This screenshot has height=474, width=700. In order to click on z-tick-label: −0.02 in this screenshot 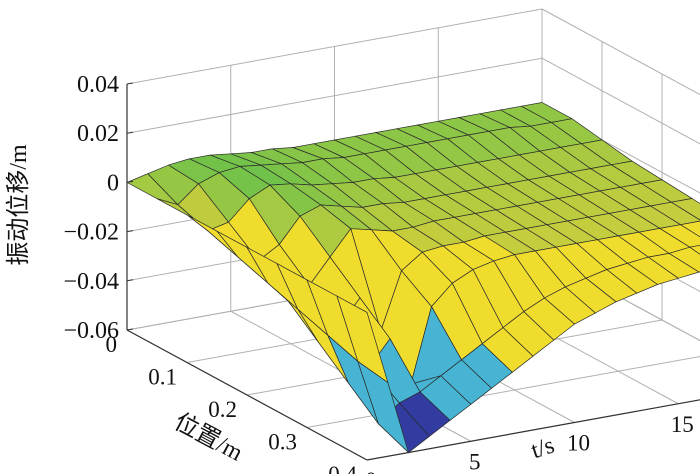, I will do `click(91, 233)`.